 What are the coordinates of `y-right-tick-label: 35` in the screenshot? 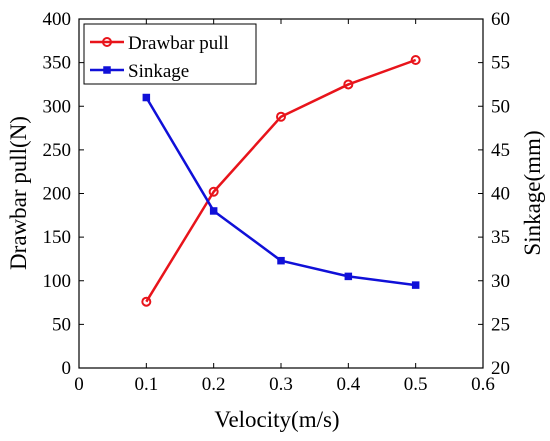 It's located at (500, 237).